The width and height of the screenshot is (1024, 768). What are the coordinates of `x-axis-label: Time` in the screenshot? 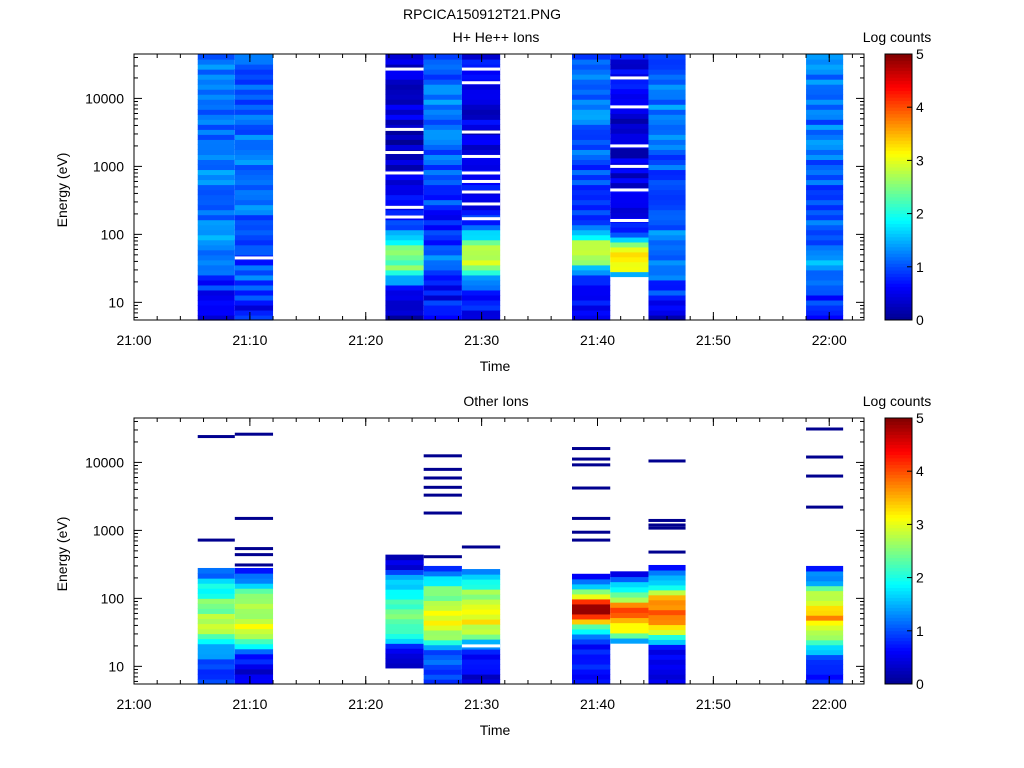 It's located at (495, 730).